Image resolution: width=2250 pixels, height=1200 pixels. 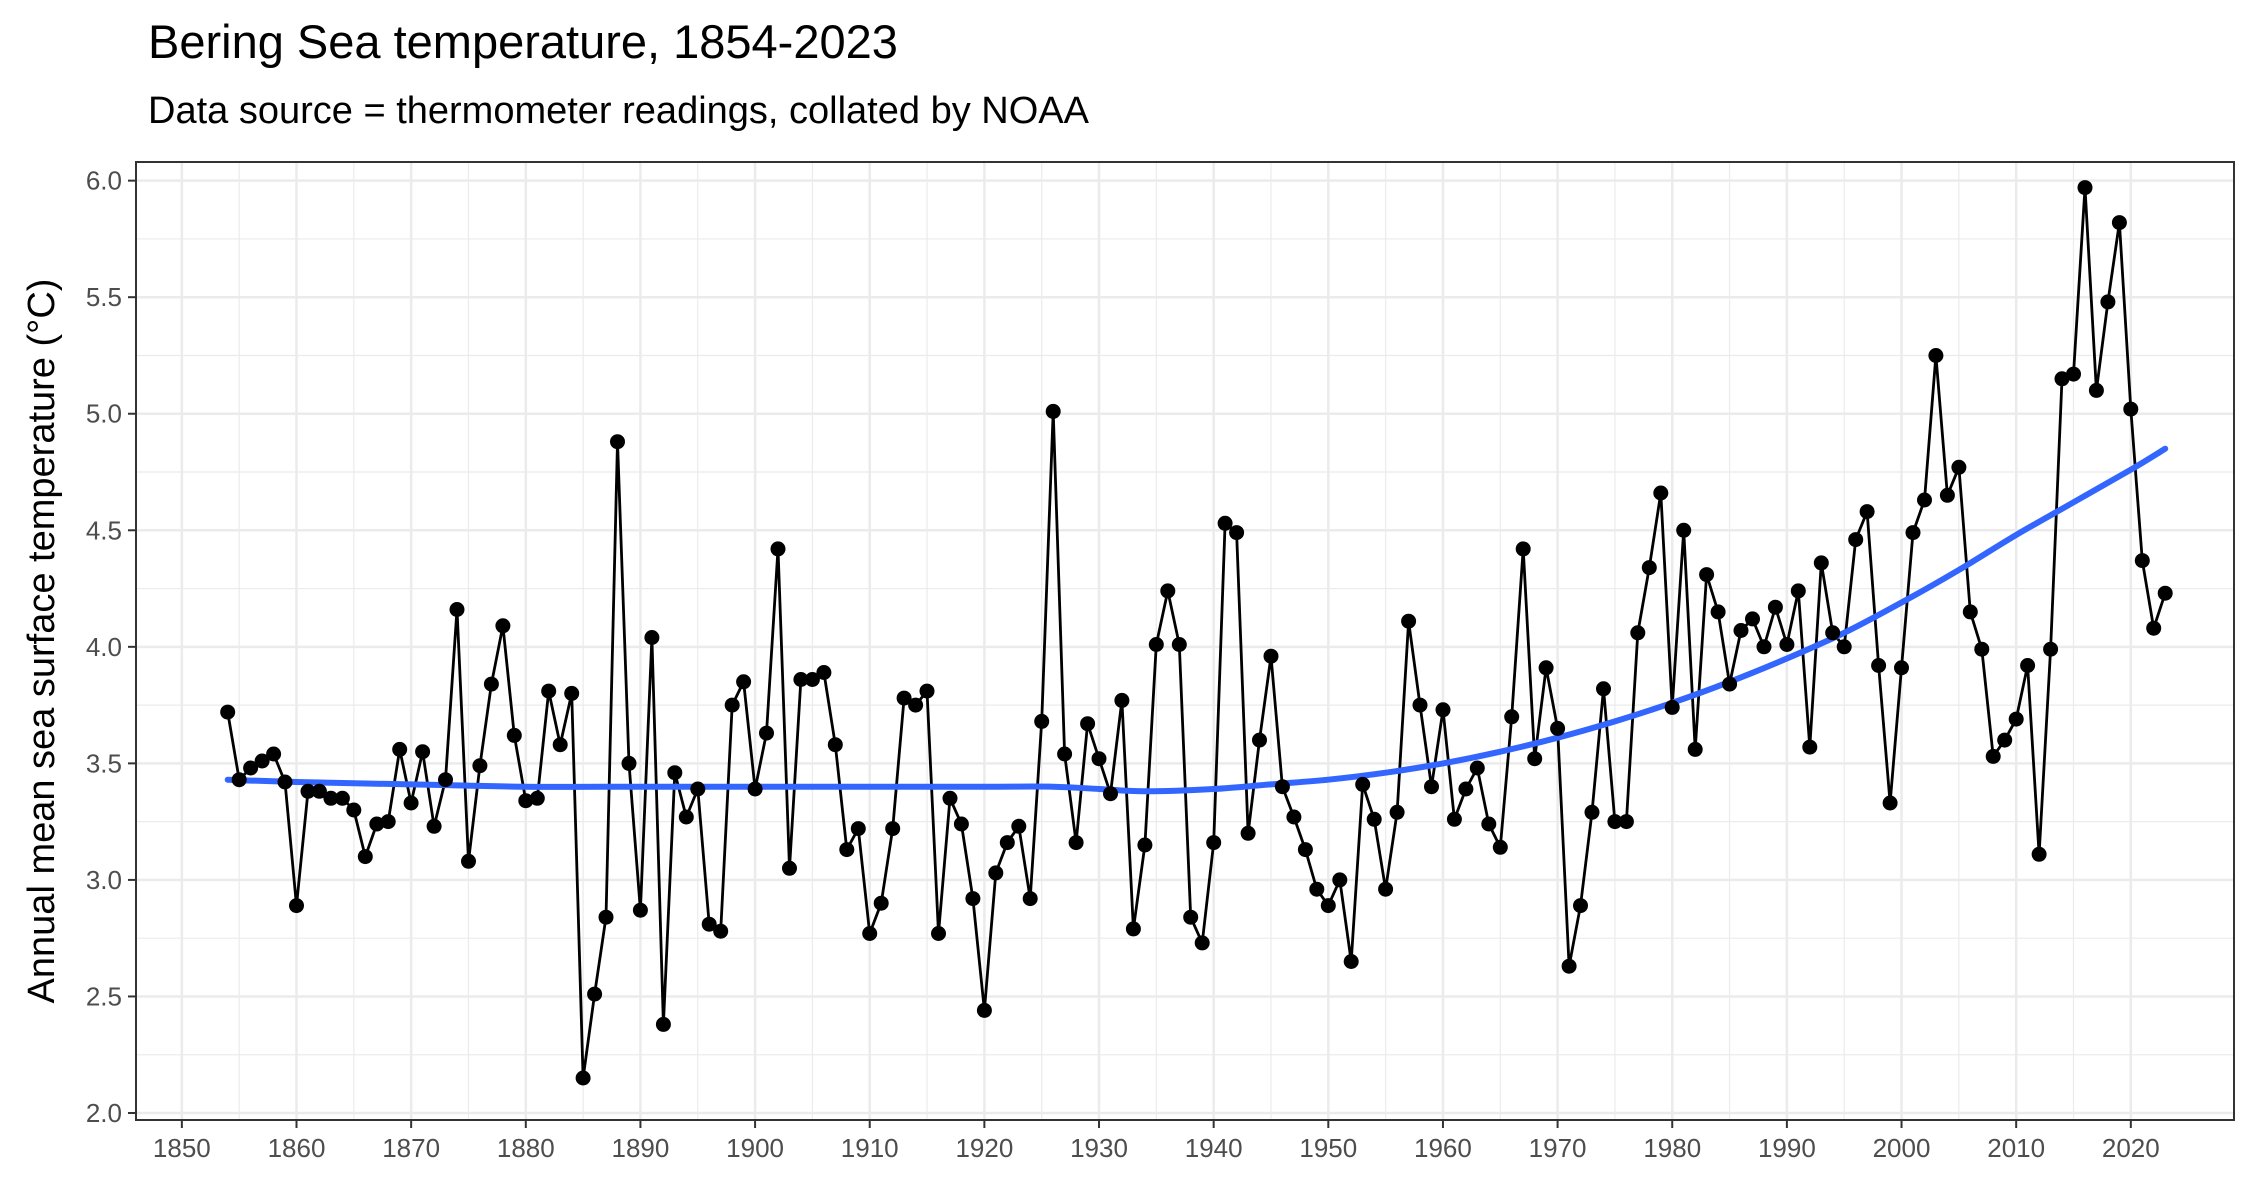 I want to click on x-tick-label: 1950, so click(x=1328, y=1148).